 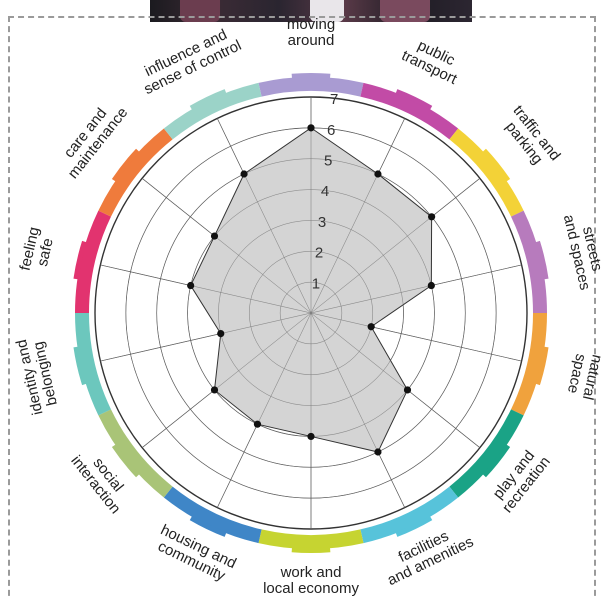 I want to click on radial-ticks: 1 2 3 4 5 6 7, so click(x=325, y=191).